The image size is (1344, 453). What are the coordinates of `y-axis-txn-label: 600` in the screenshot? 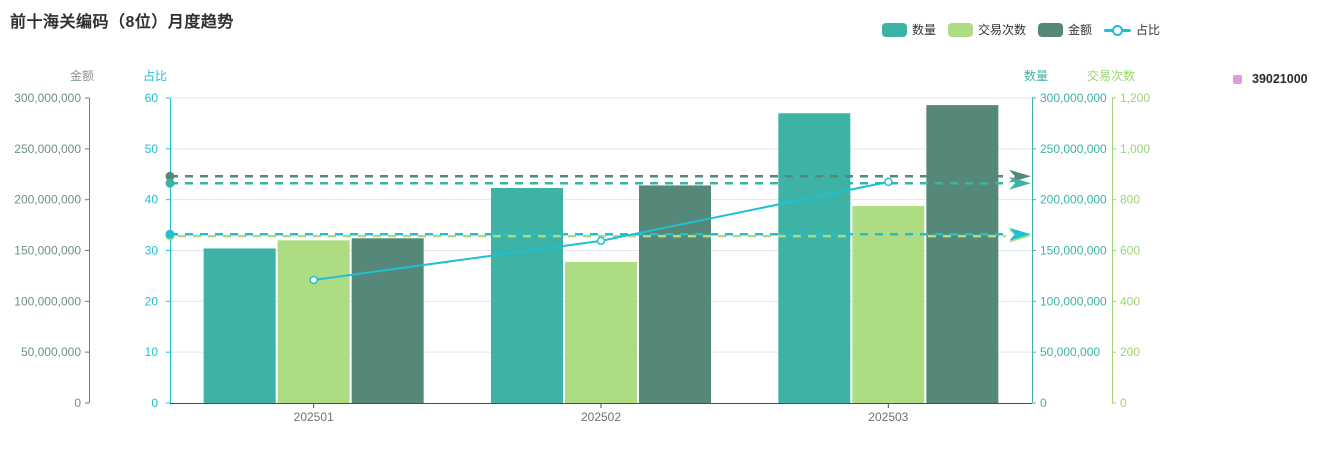 It's located at (1130, 251).